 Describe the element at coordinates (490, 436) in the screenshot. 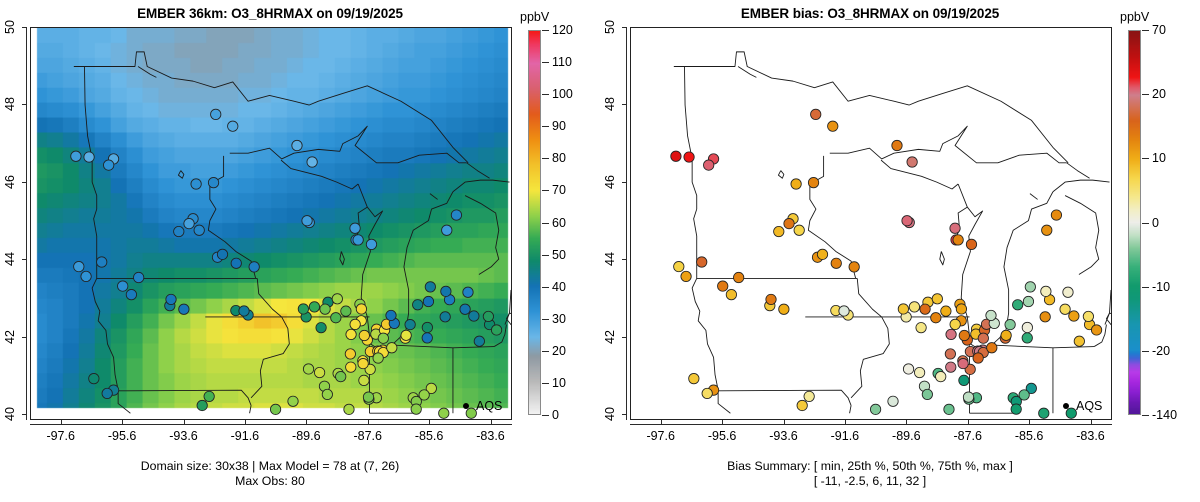

I see `x-tick-label: -83.6` at that location.